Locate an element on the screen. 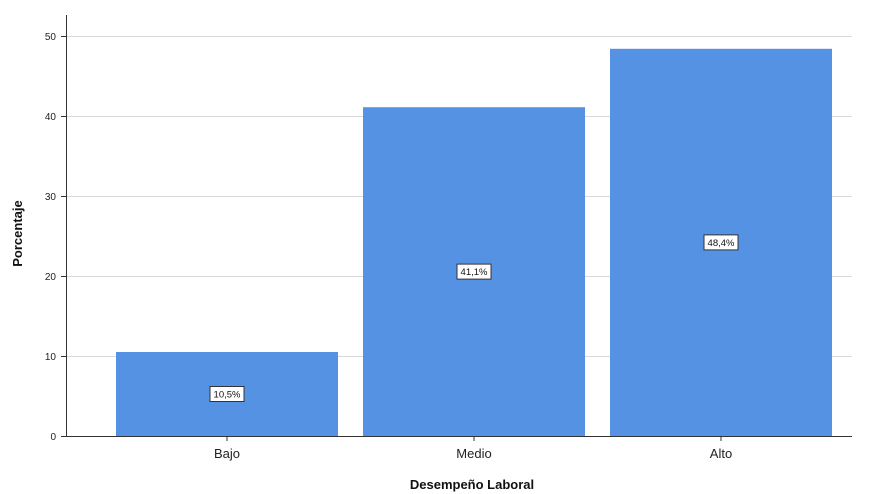 Image resolution: width=875 pixels, height=494 pixels. data-label-text: 48,4% is located at coordinates (721, 243).